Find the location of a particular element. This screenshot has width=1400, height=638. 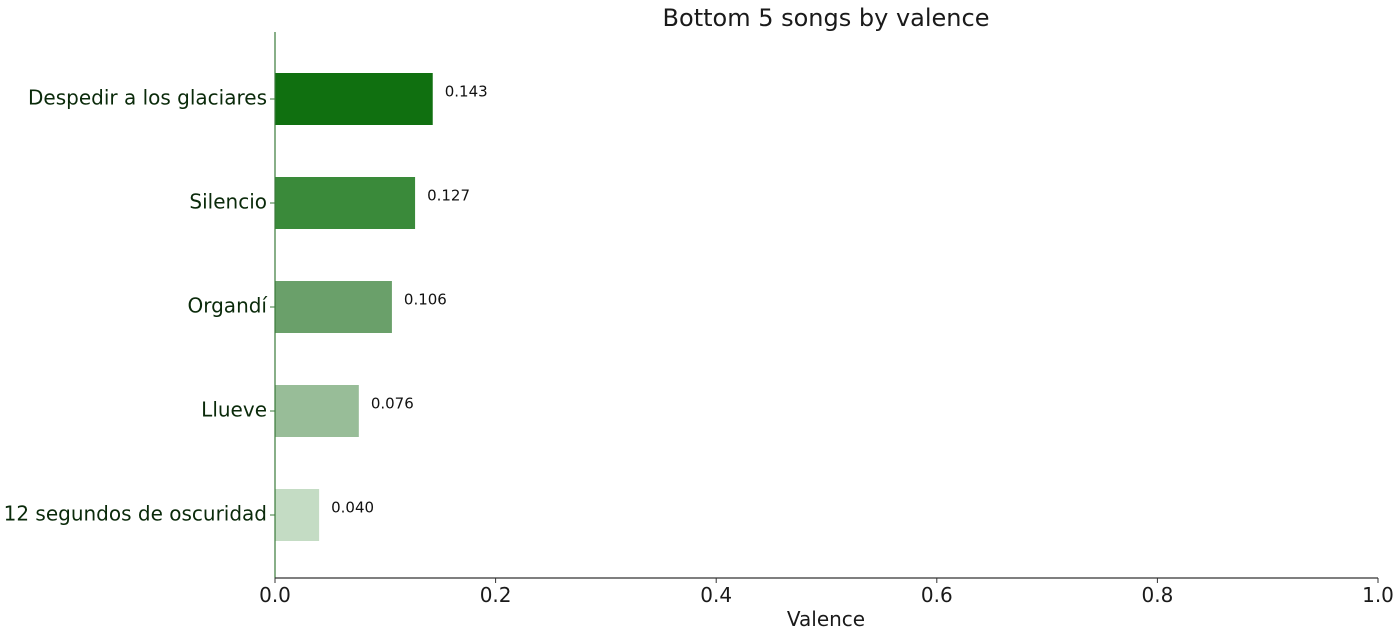

x-tick-label: 0.0 is located at coordinates (275, 595).